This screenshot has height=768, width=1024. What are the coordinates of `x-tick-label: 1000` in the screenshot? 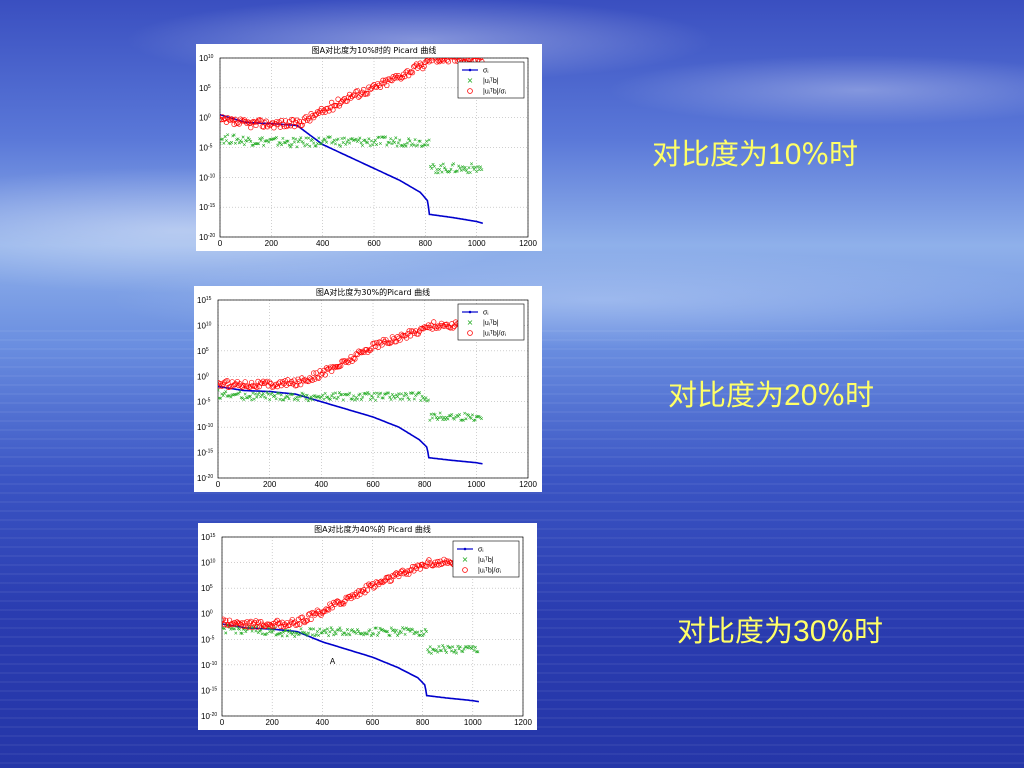 It's located at (473, 722).